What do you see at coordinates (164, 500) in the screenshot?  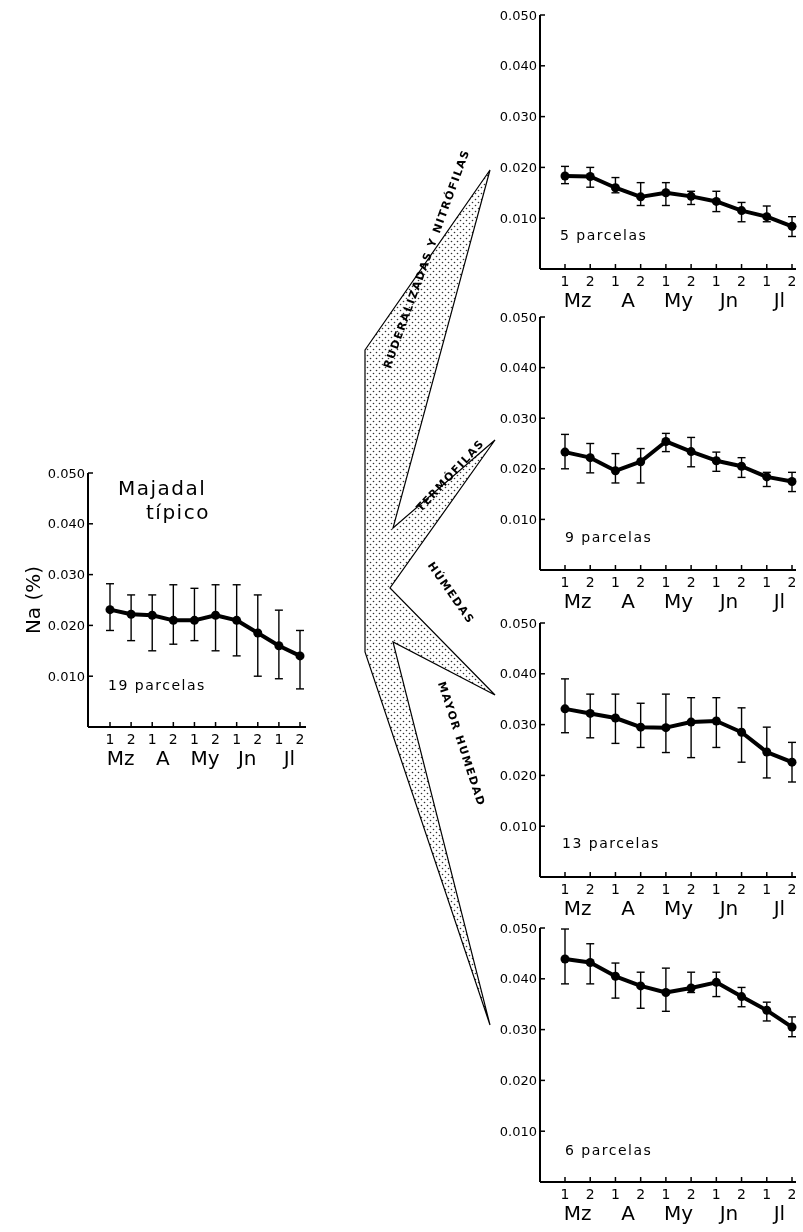 I see `text: Majadal típico` at bounding box center [164, 500].